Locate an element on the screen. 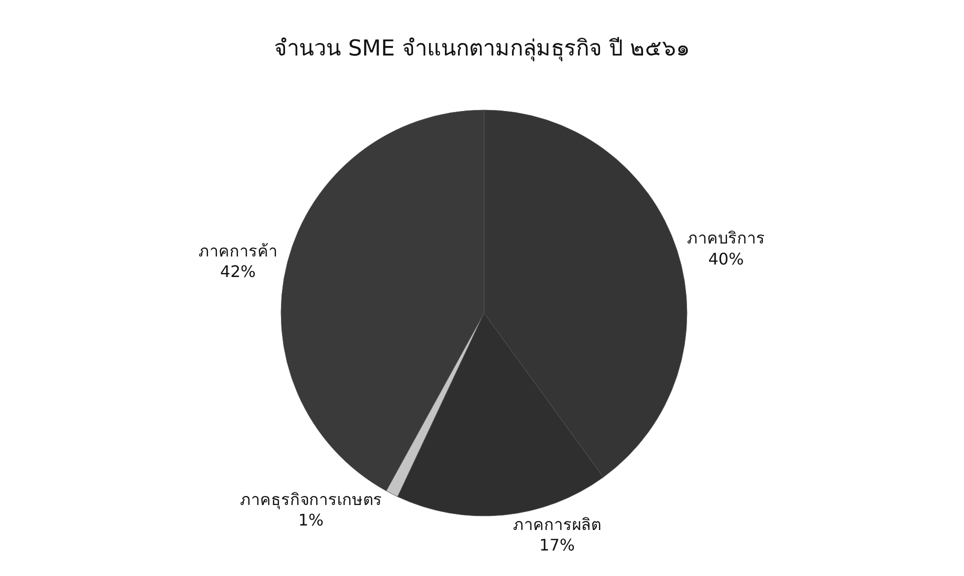 Image resolution: width=964 pixels, height=576 pixels. slice-label: ภาคการค้า is located at coordinates (238, 250).